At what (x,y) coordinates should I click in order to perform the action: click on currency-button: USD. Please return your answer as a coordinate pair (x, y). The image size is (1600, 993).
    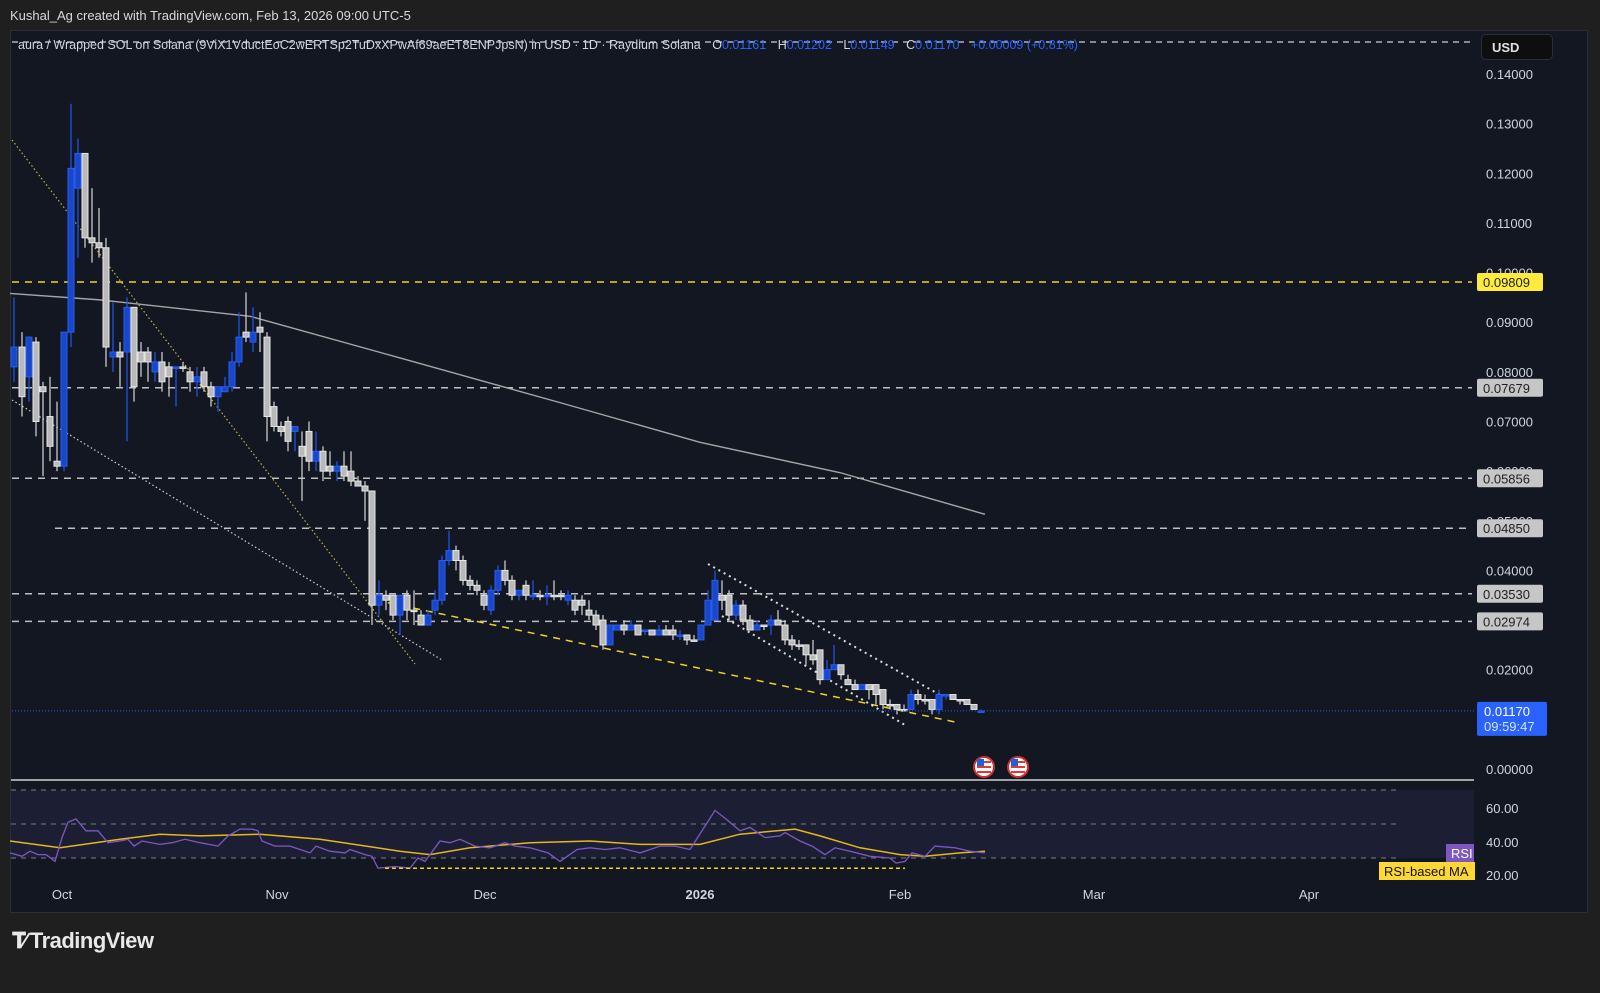
    Looking at the image, I should click on (1517, 47).